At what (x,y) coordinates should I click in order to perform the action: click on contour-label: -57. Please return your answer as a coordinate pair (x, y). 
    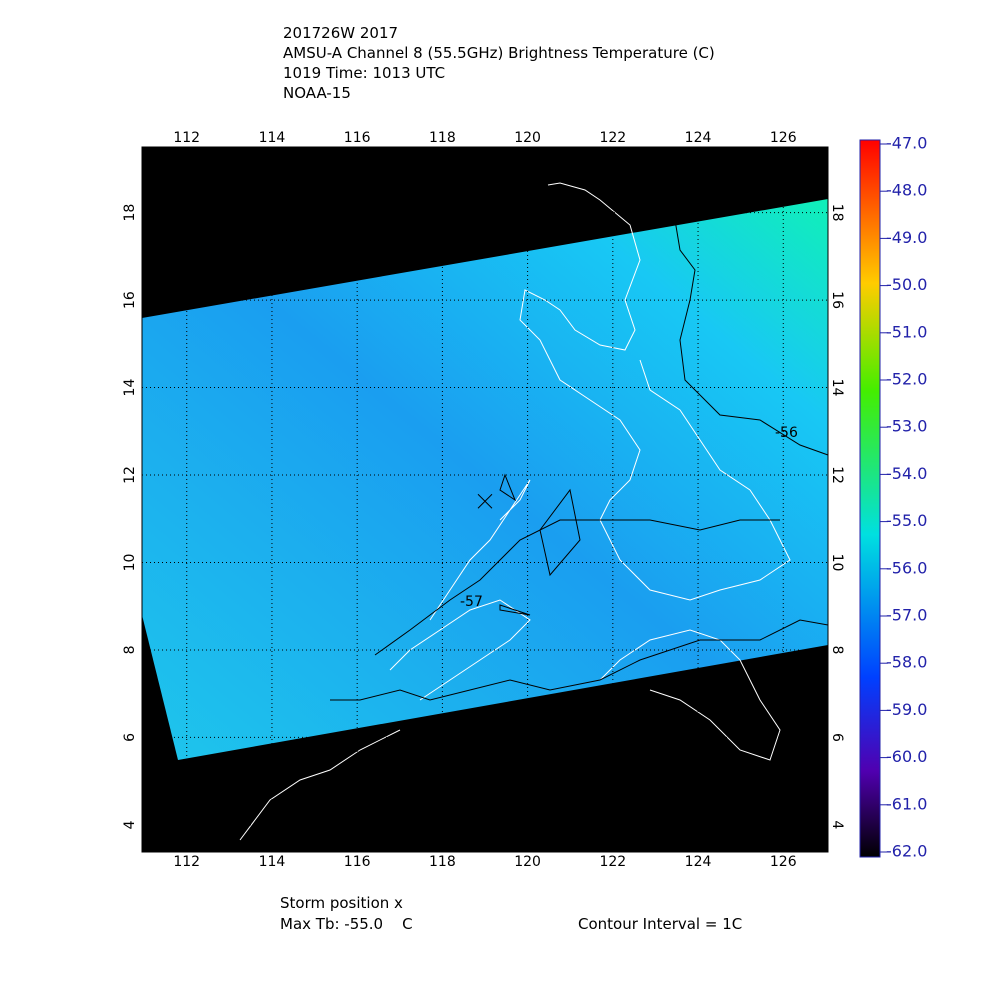
    Looking at the image, I should click on (471, 602).